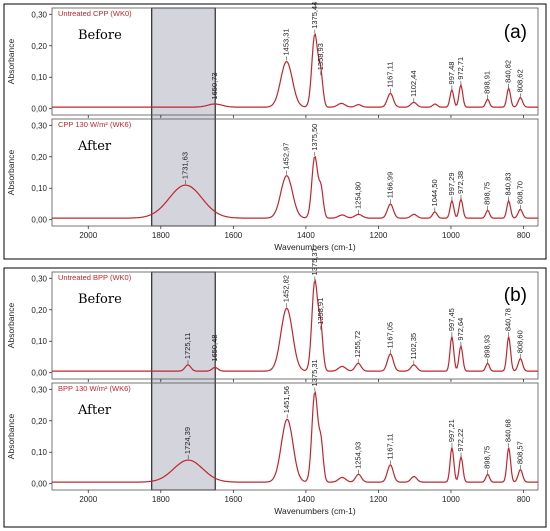 The width and height of the screenshot is (550, 531). What do you see at coordinates (357, 455) in the screenshot?
I see `peak-label: 1254,93` at bounding box center [357, 455].